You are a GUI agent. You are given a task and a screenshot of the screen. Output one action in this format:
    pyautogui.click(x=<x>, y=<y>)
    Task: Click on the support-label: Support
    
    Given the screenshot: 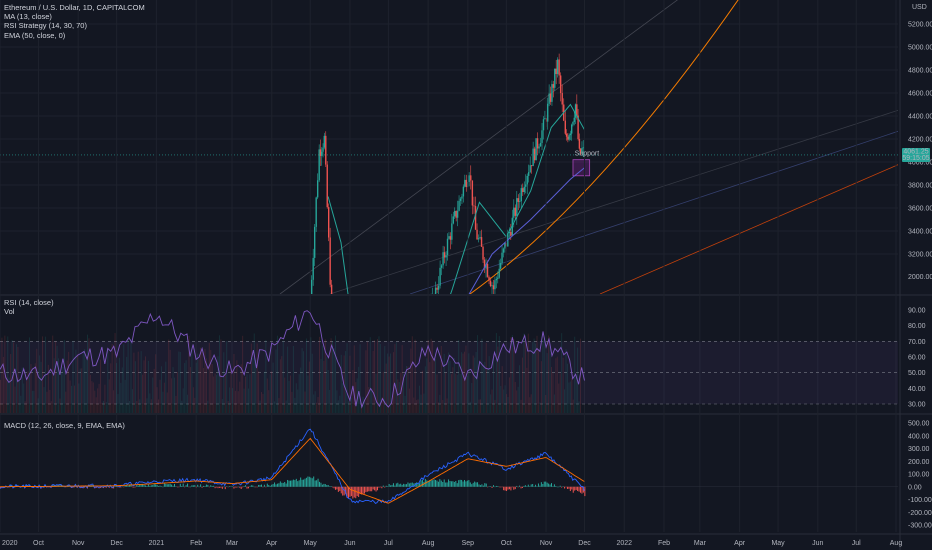 What is the action you would take?
    pyautogui.click(x=587, y=154)
    